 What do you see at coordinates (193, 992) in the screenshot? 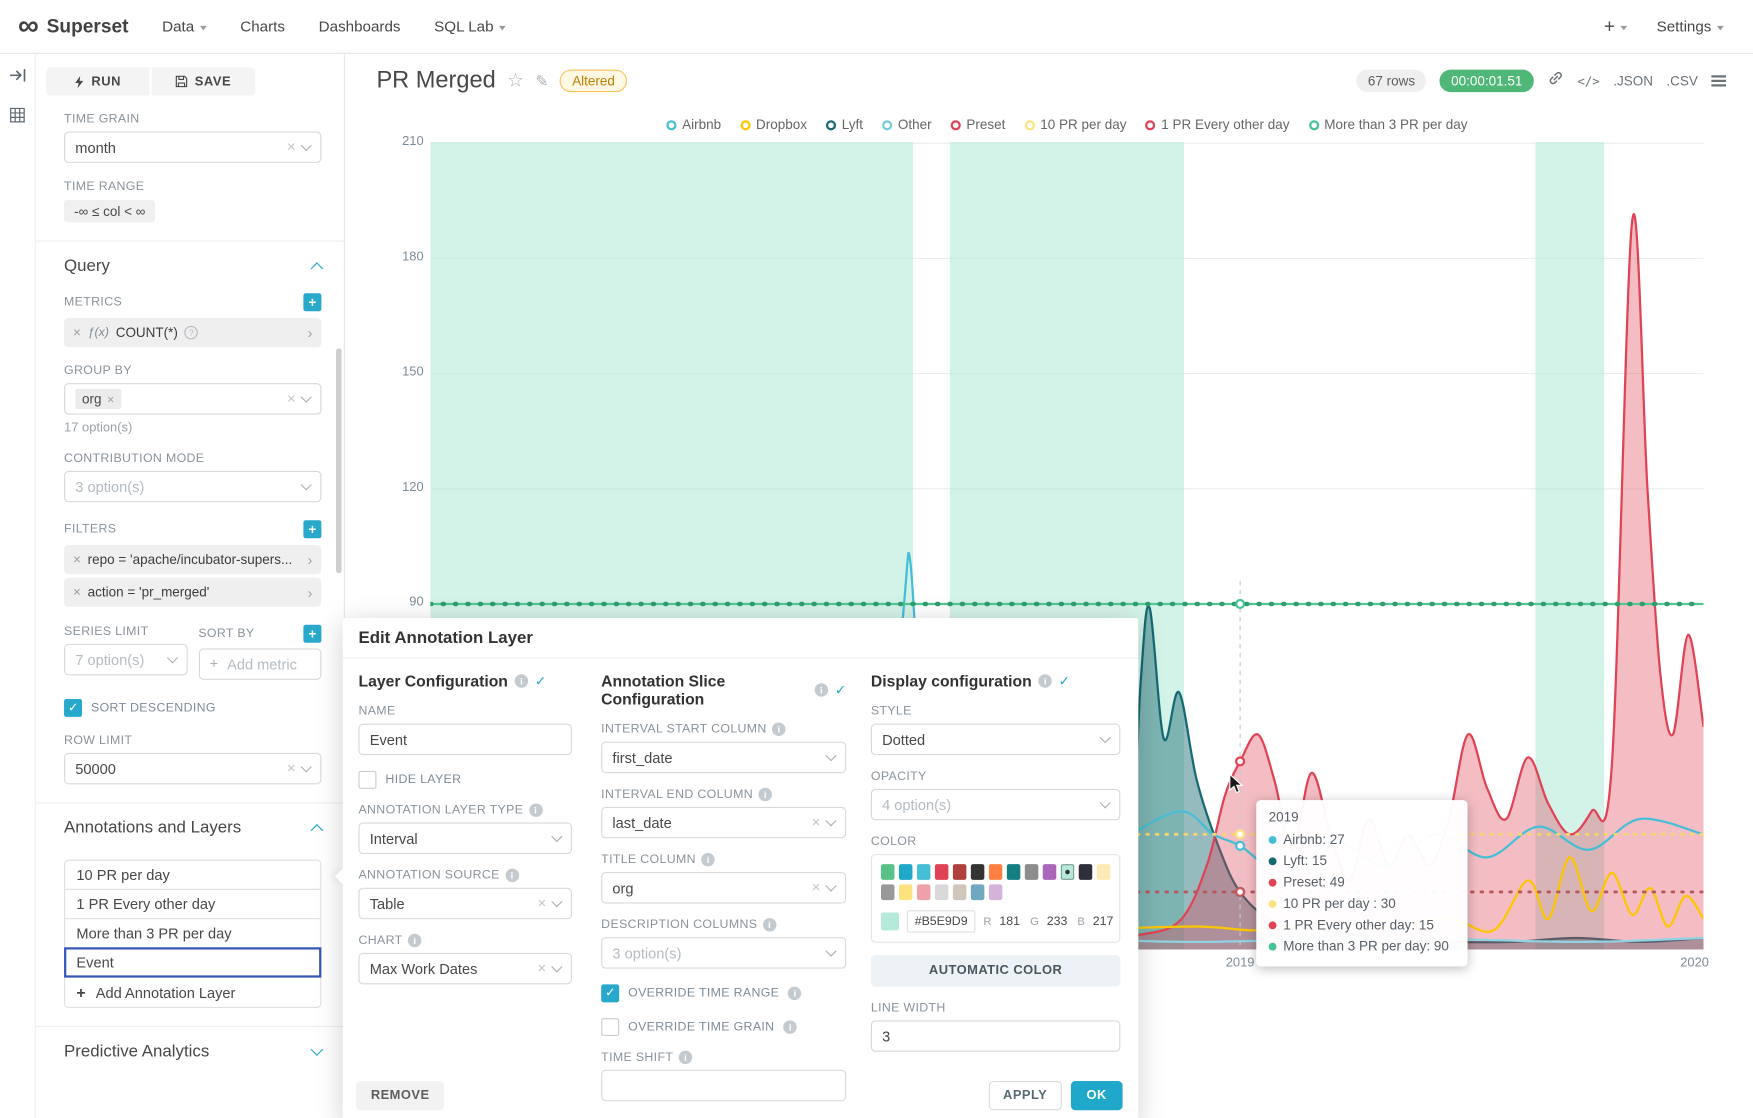
I see `add-annotation-layer-button: Add Annotation Layer` at bounding box center [193, 992].